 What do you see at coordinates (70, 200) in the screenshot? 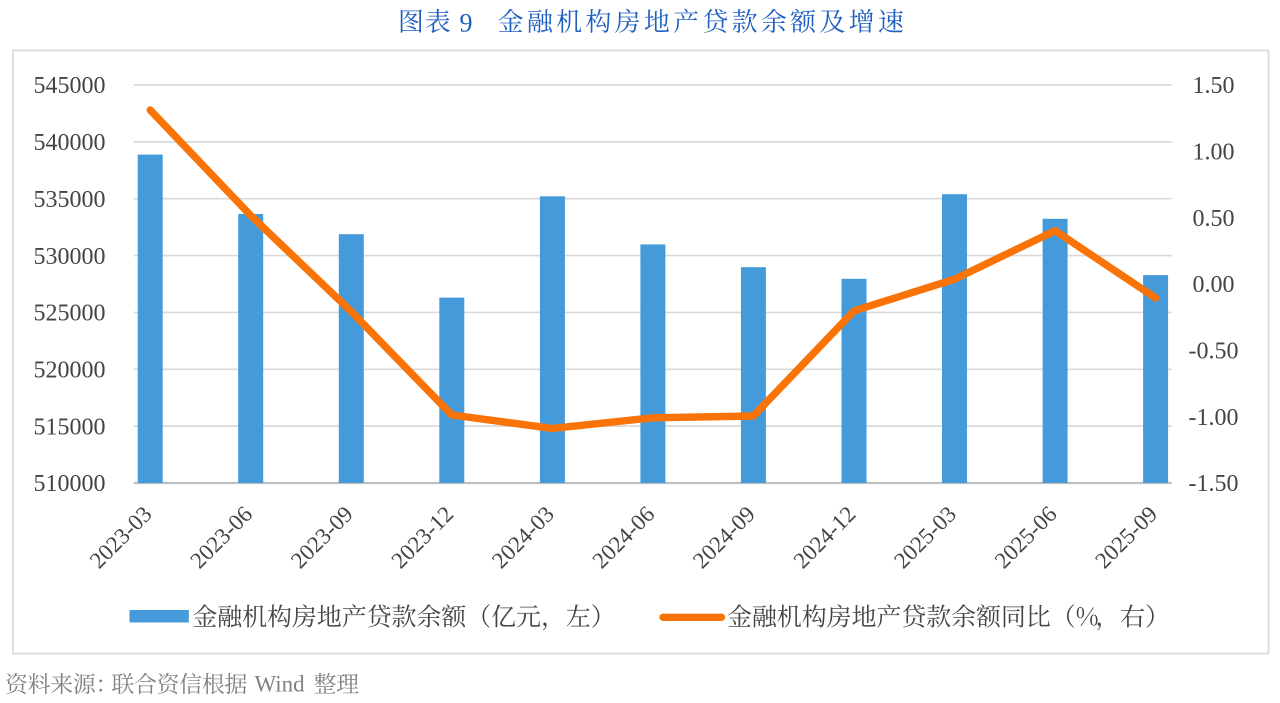
I see `svg-text: 535000` at bounding box center [70, 200].